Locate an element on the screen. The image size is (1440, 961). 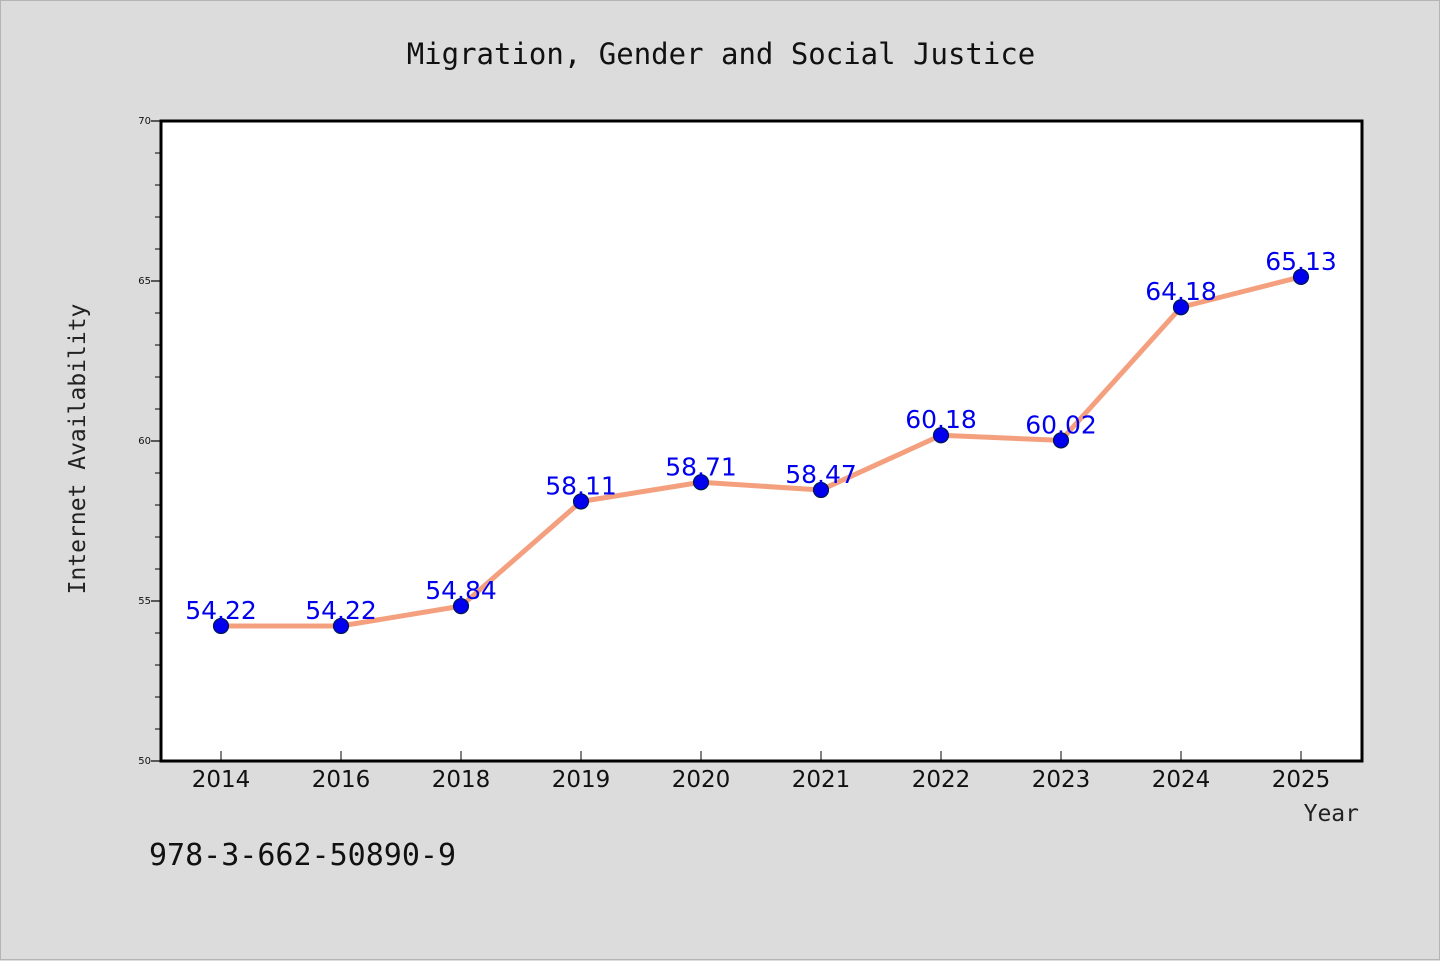
x-axis-title: Year is located at coordinates (1331, 814).